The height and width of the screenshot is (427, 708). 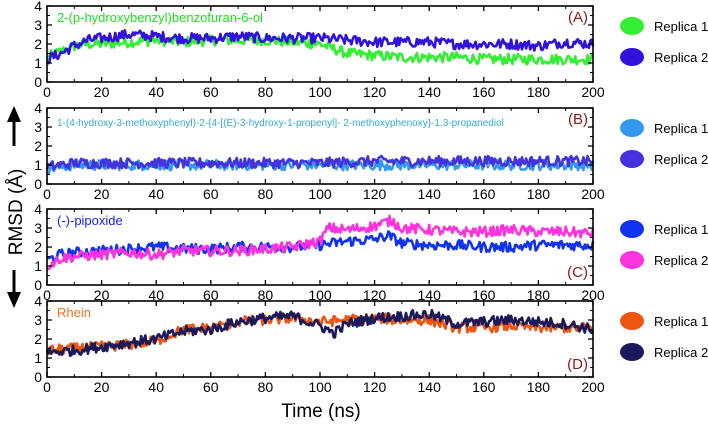 What do you see at coordinates (577, 272) in the screenshot?
I see `panel-label: (C)` at bounding box center [577, 272].